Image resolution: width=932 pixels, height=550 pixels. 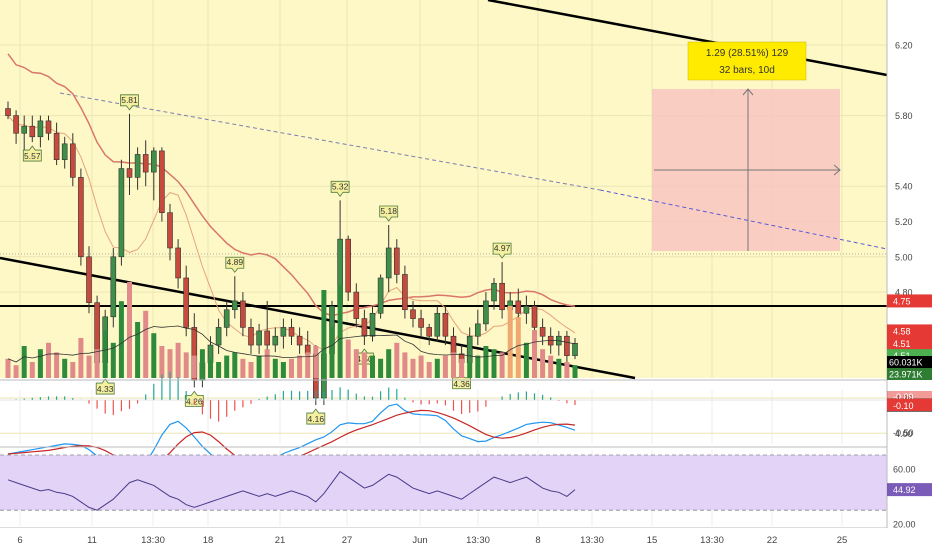 I want to click on measure-label-box, so click(x=747, y=61).